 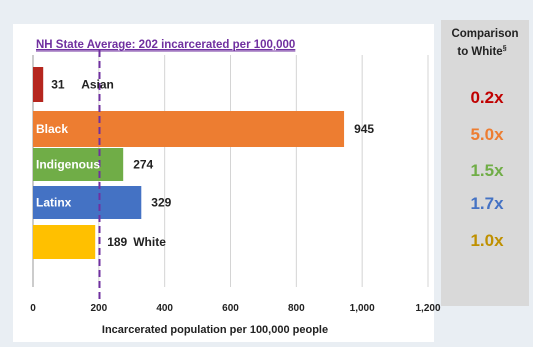 I want to click on value-label-latinx: 329, so click(x=161, y=203).